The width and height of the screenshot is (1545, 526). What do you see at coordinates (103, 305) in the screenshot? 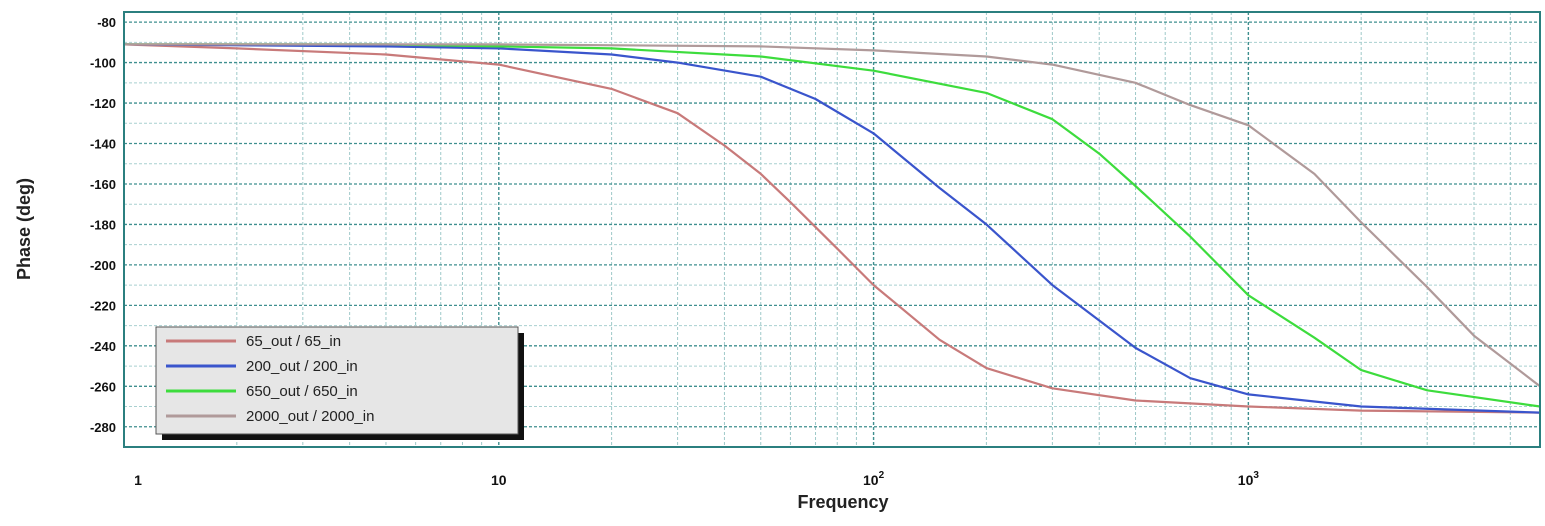
I see `y-tick-label: -220` at bounding box center [103, 305].